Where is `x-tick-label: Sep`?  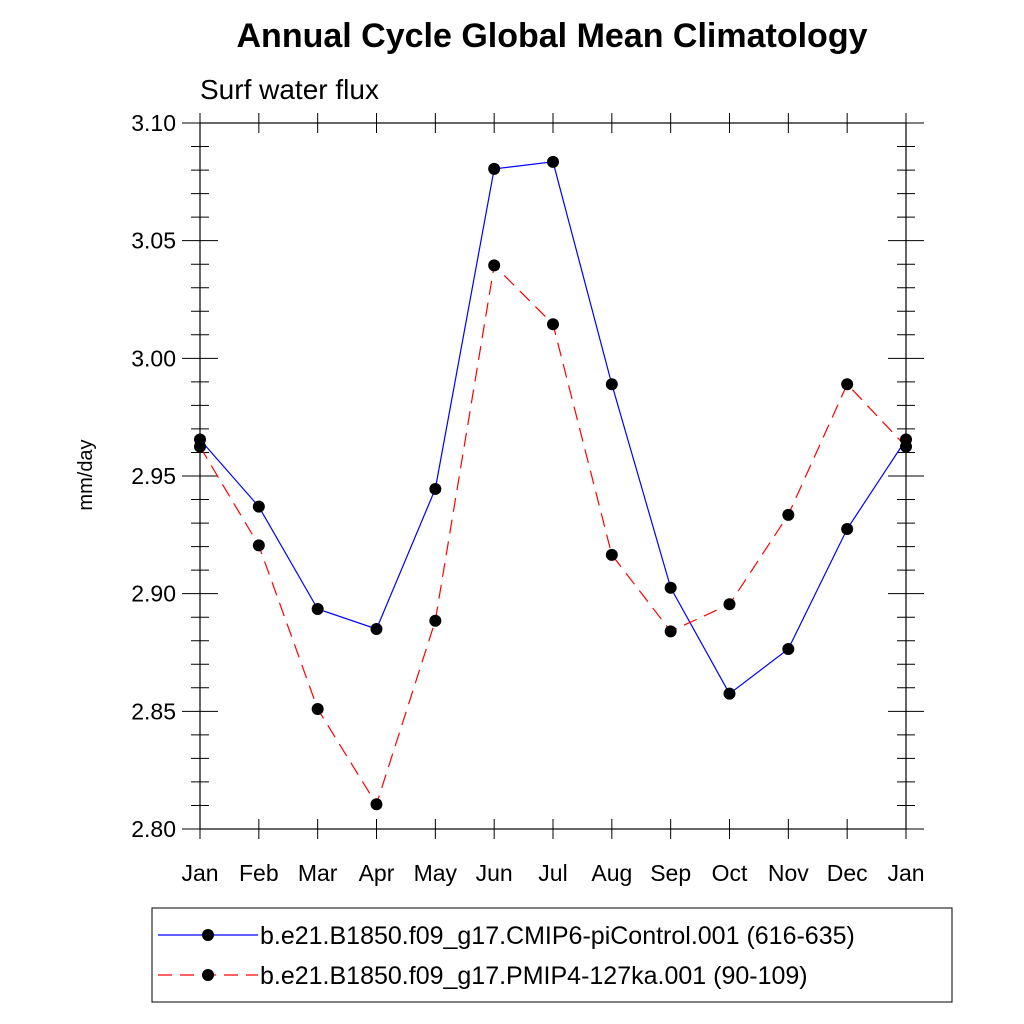
x-tick-label: Sep is located at coordinates (670, 873).